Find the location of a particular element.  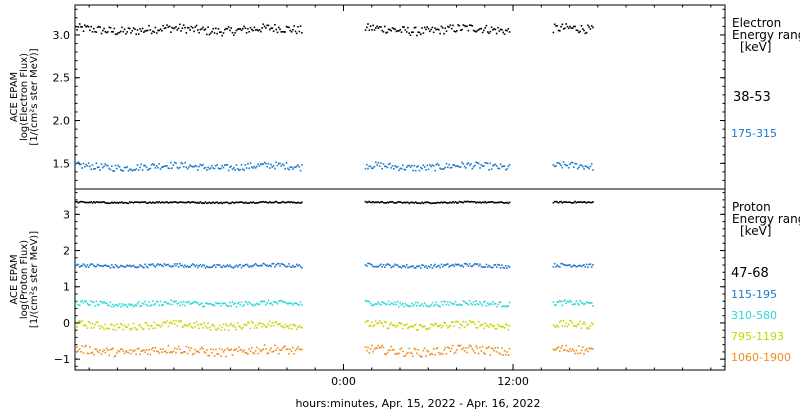

y-tick-label: 2.0 is located at coordinates (62, 121).